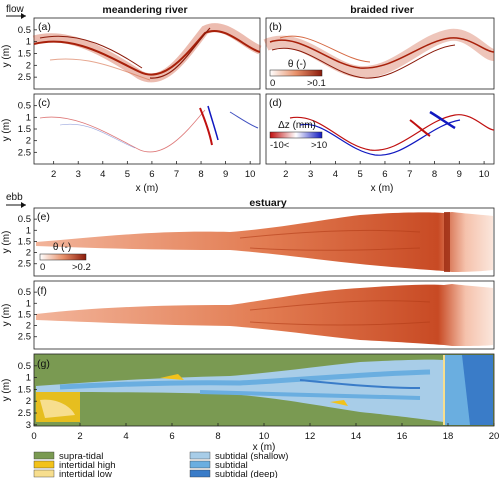 The width and height of the screenshot is (500, 478). I want to click on panel-a-label: (a), so click(44, 27).